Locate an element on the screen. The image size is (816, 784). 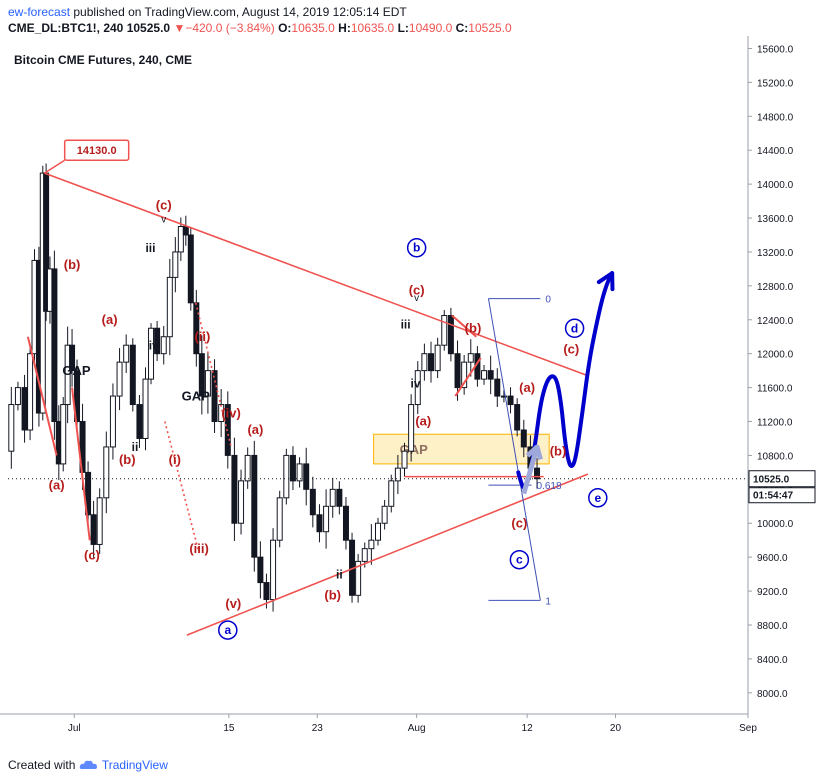
tradingview-brand: TradingView is located at coordinates (134, 765).